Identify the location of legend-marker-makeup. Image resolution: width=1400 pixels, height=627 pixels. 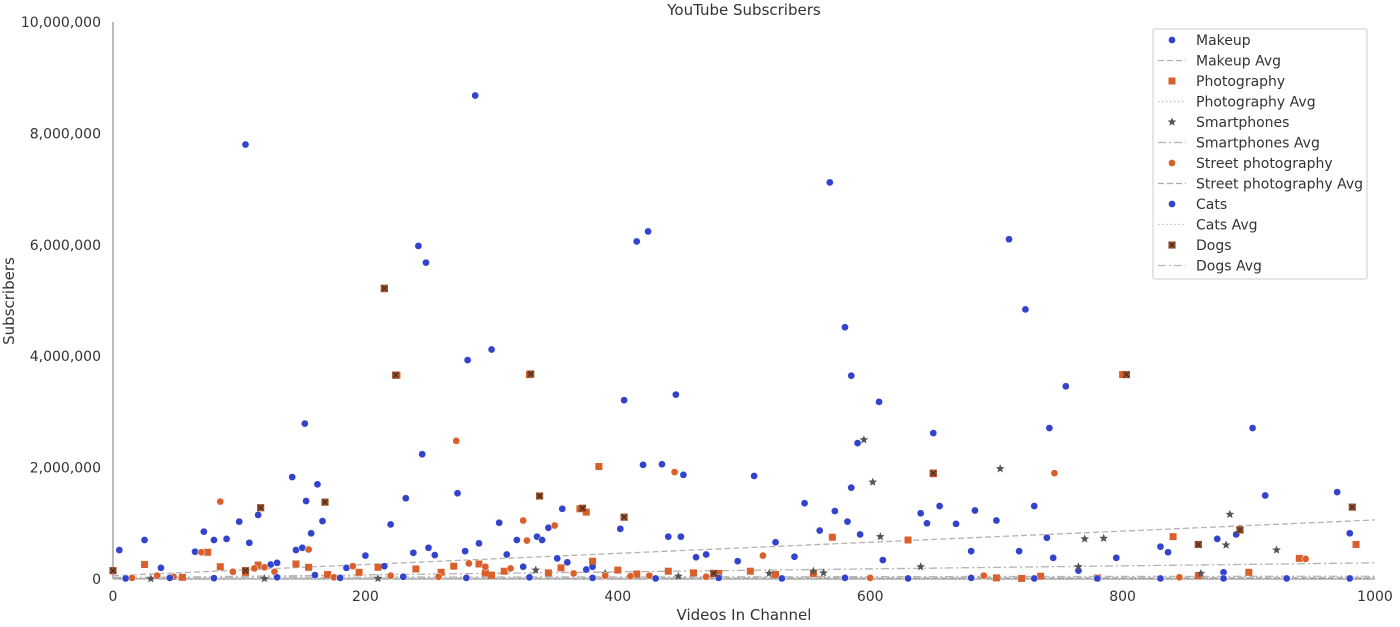
(1172, 40).